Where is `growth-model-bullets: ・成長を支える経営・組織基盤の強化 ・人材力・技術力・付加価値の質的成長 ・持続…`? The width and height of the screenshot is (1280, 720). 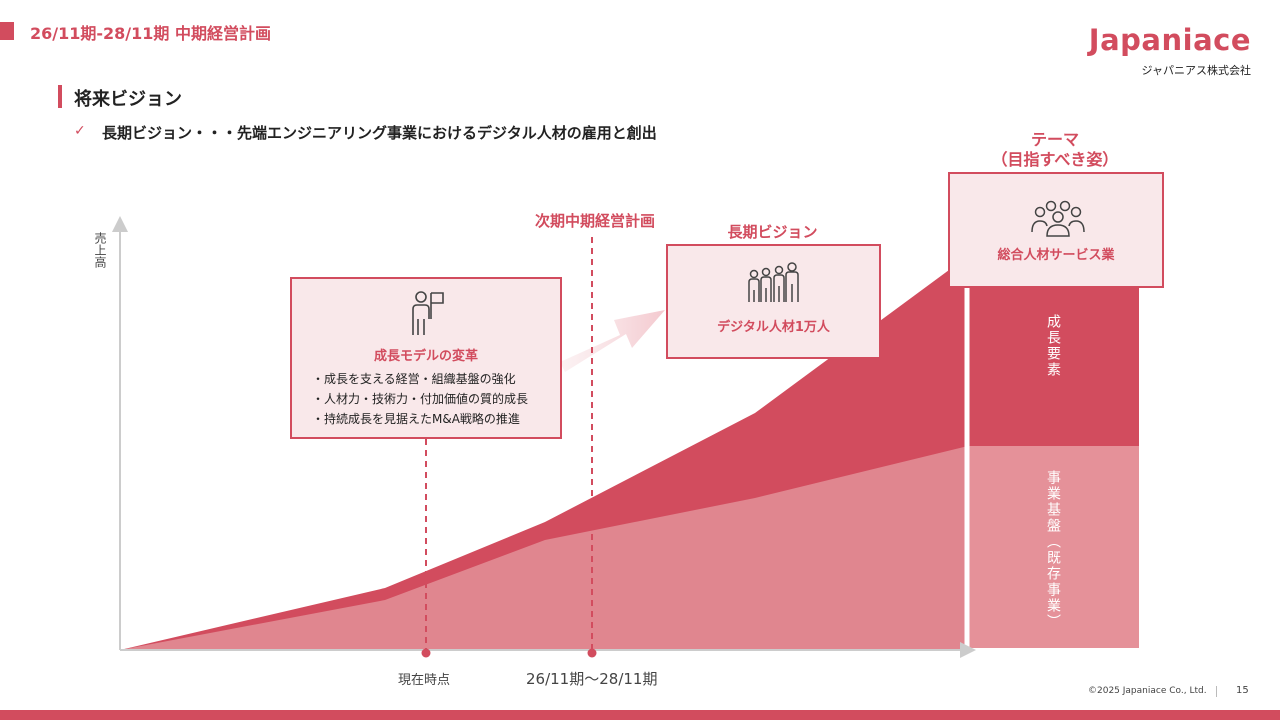 growth-model-bullets: ・成長を支える経営・組織基盤の強化 ・人材力・技術力・付加価値の質的成長 ・持続… is located at coordinates (420, 399).